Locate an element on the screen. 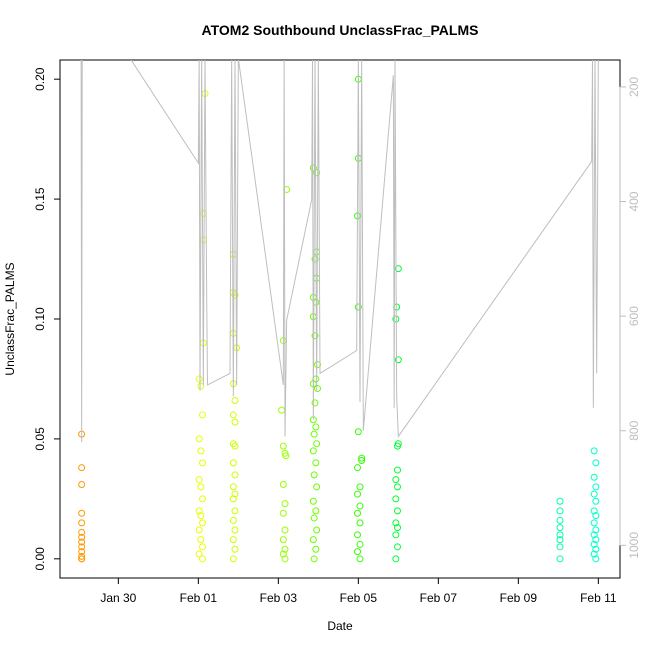 The image size is (650, 655). y-tick-label: 0.10 is located at coordinates (40, 319).